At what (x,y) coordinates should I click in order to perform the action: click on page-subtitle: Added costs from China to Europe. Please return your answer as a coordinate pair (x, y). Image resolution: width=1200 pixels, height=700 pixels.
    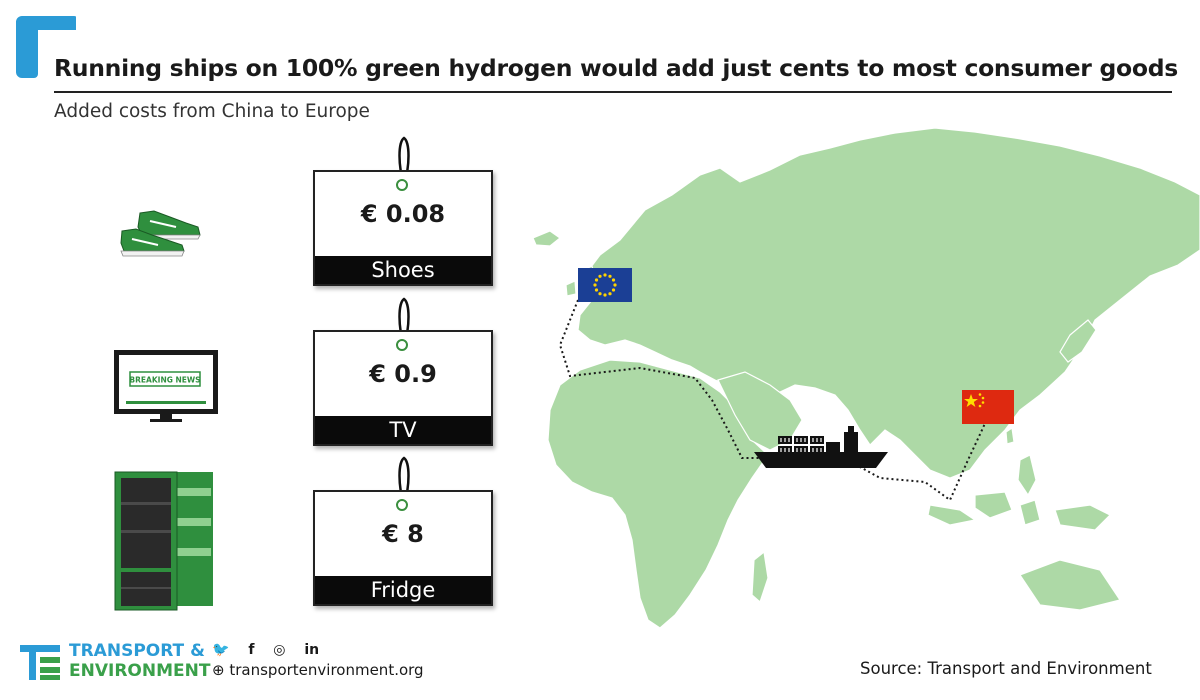
    Looking at the image, I should click on (212, 111).